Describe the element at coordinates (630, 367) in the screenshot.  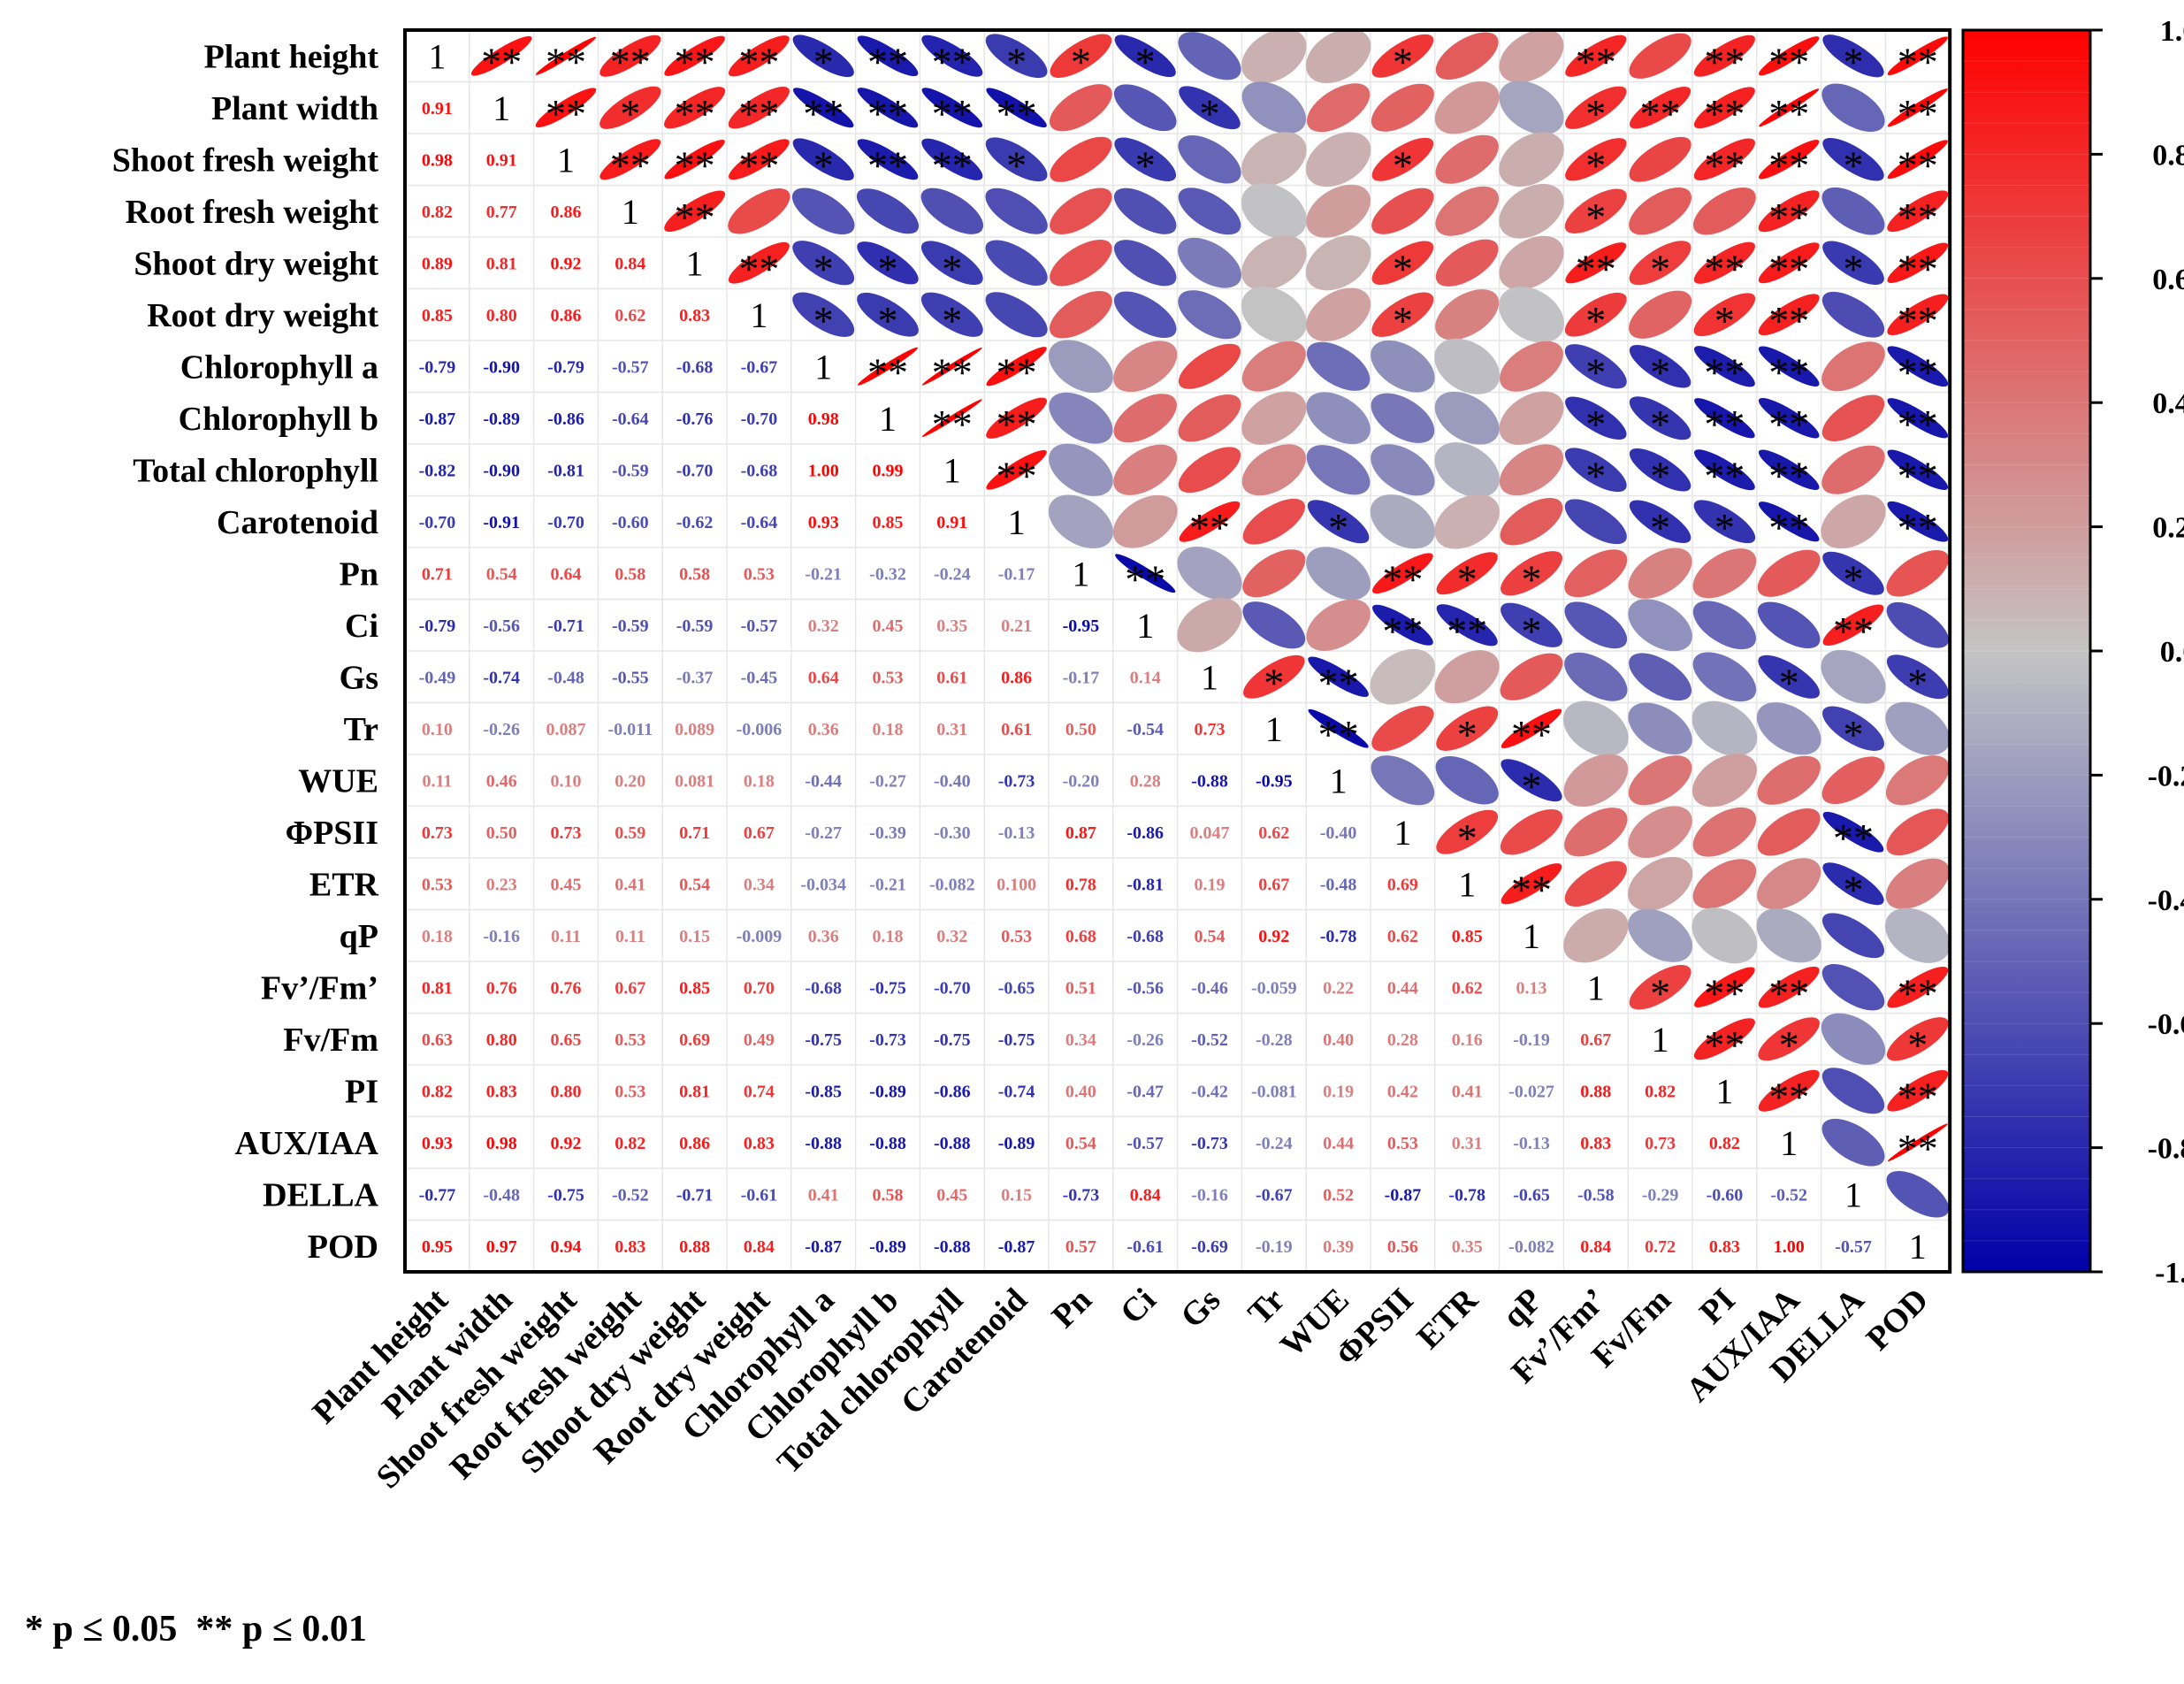
I see `coefficient-label: -0.57` at that location.